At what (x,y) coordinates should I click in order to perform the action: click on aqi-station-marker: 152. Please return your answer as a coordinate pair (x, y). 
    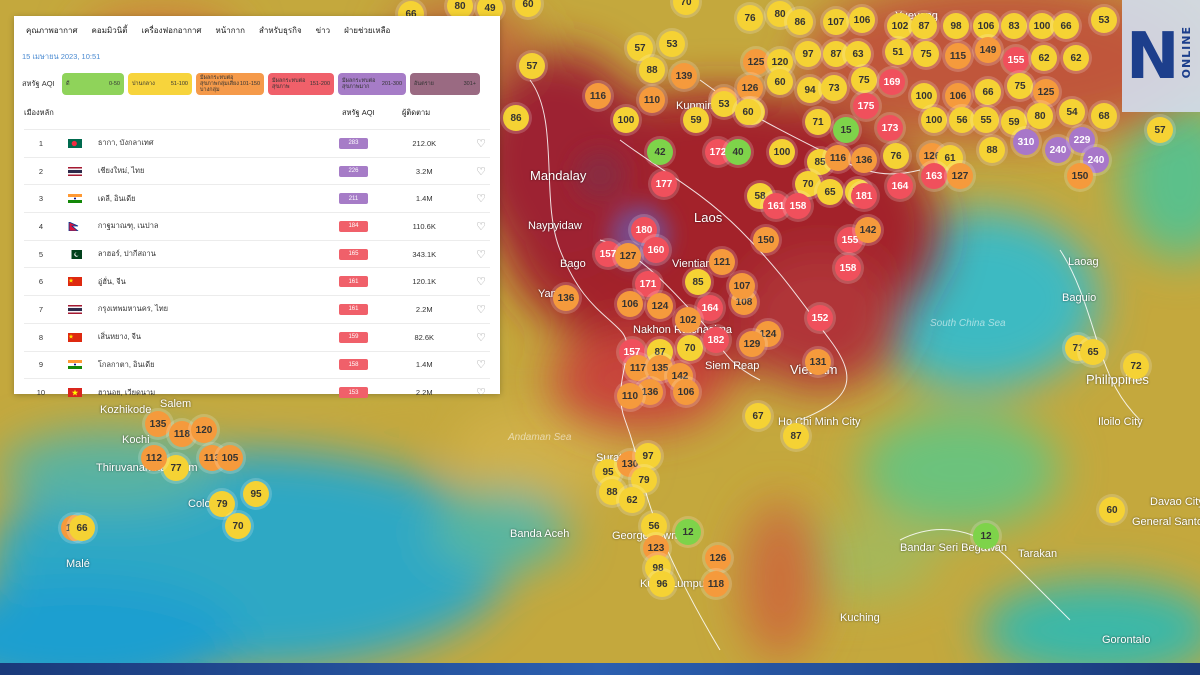
    Looking at the image, I should click on (820, 318).